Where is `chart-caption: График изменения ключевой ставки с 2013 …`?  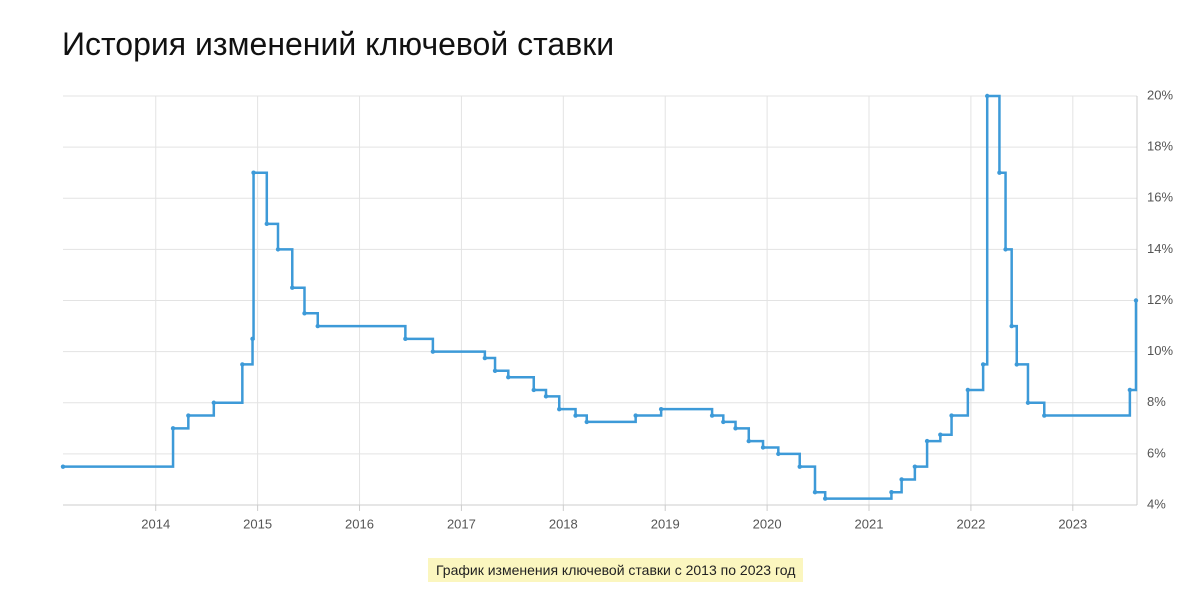 chart-caption: График изменения ключевой ставки с 2013 … is located at coordinates (616, 570).